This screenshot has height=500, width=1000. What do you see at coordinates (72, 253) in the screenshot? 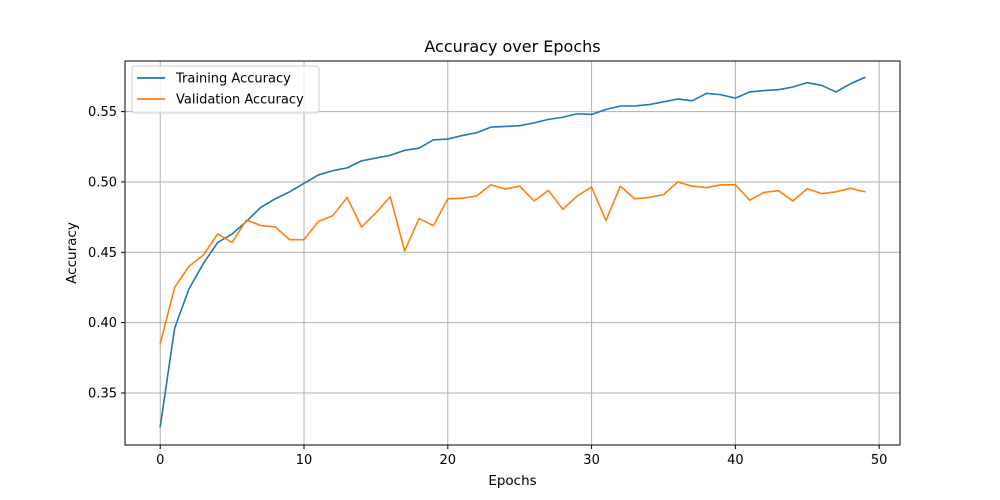
I see `y-axis-label: Accuracy` at bounding box center [72, 253].